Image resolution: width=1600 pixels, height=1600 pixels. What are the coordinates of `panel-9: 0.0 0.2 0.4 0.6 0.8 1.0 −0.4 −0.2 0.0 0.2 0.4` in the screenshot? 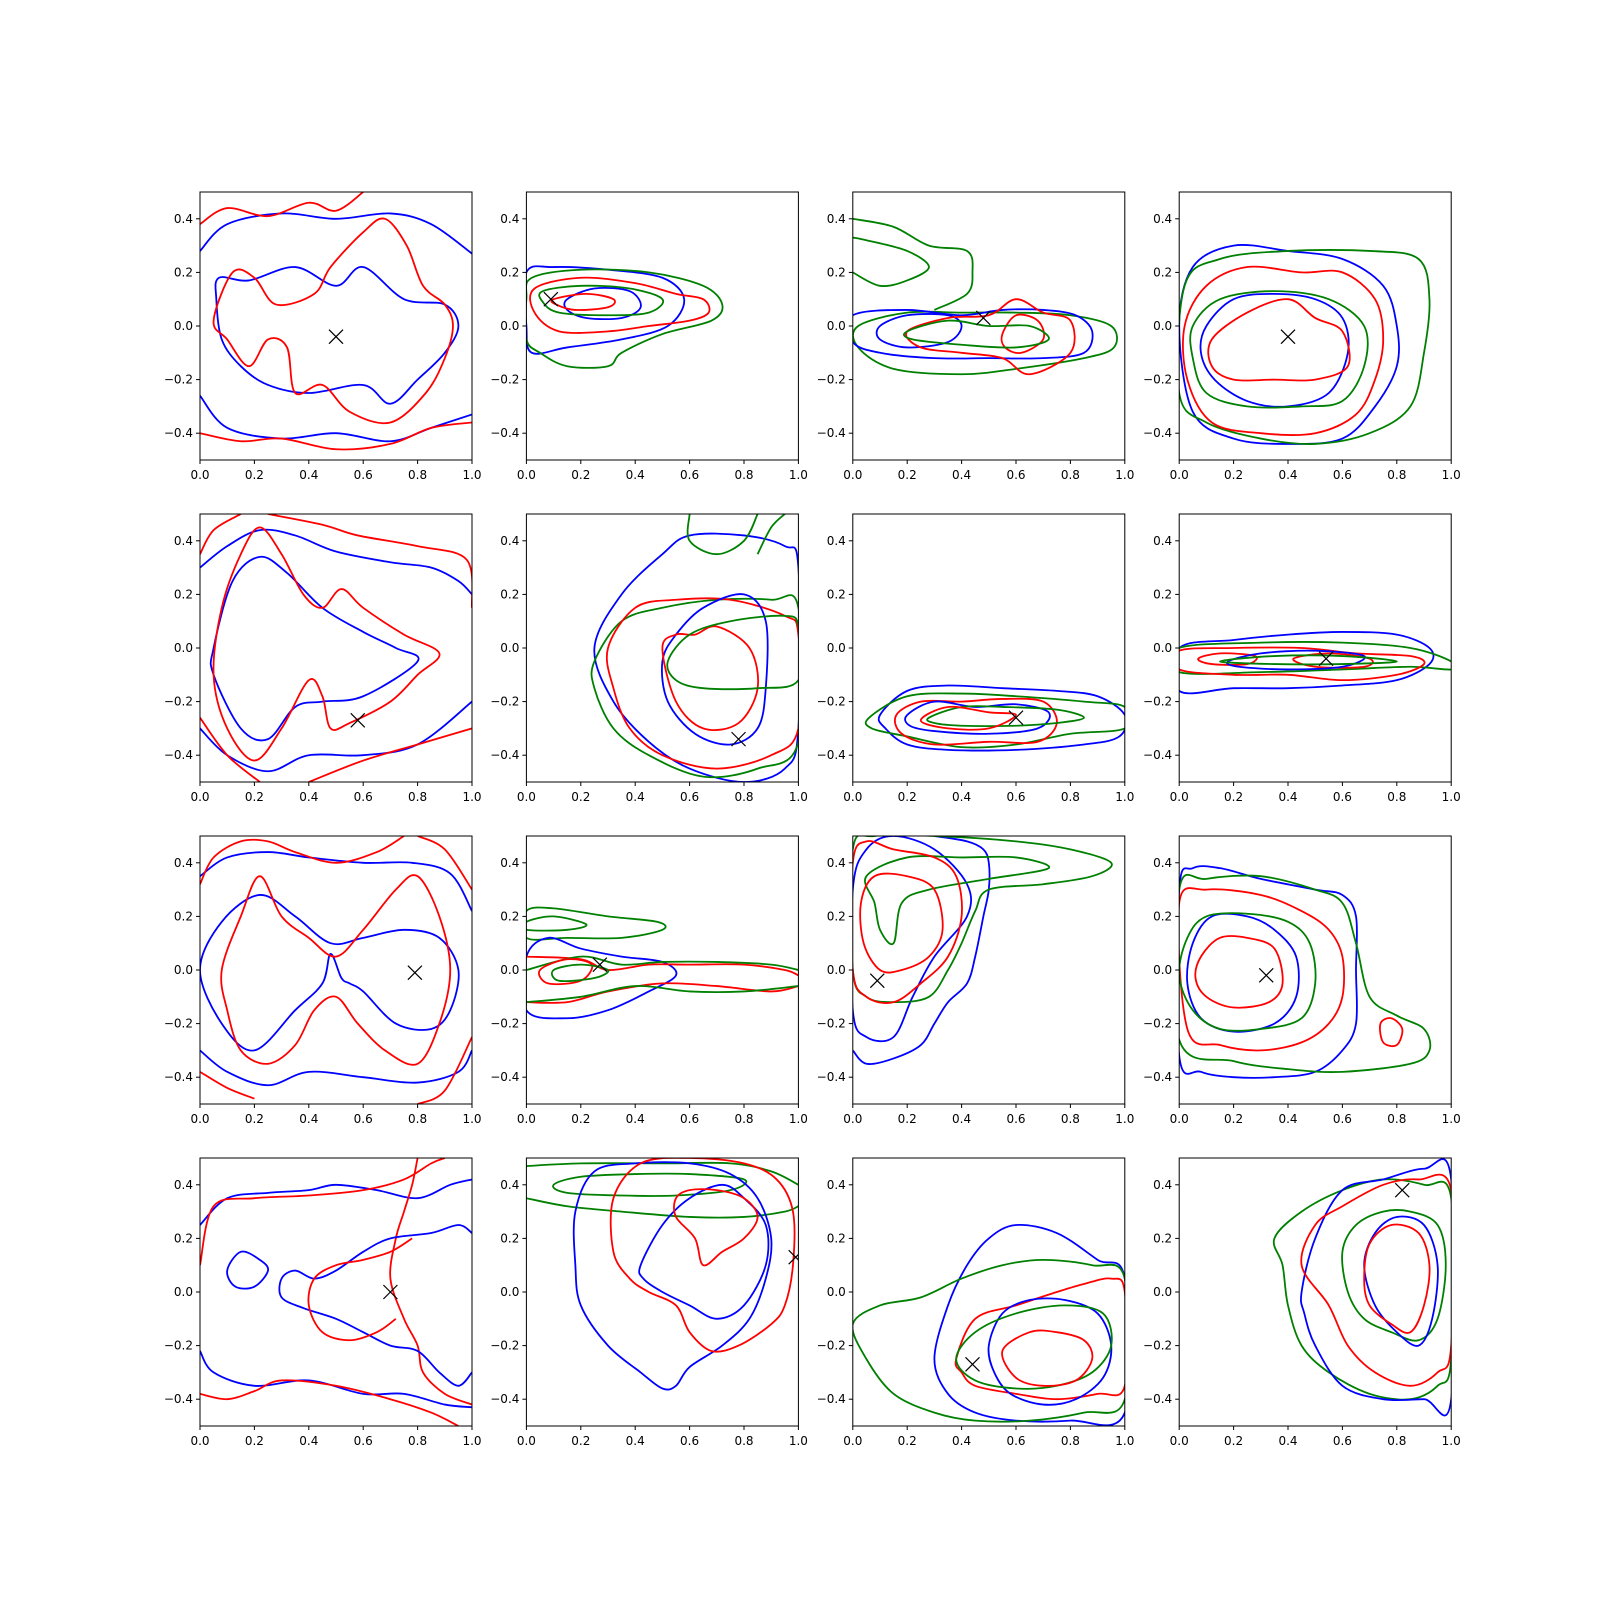 It's located at (323, 980).